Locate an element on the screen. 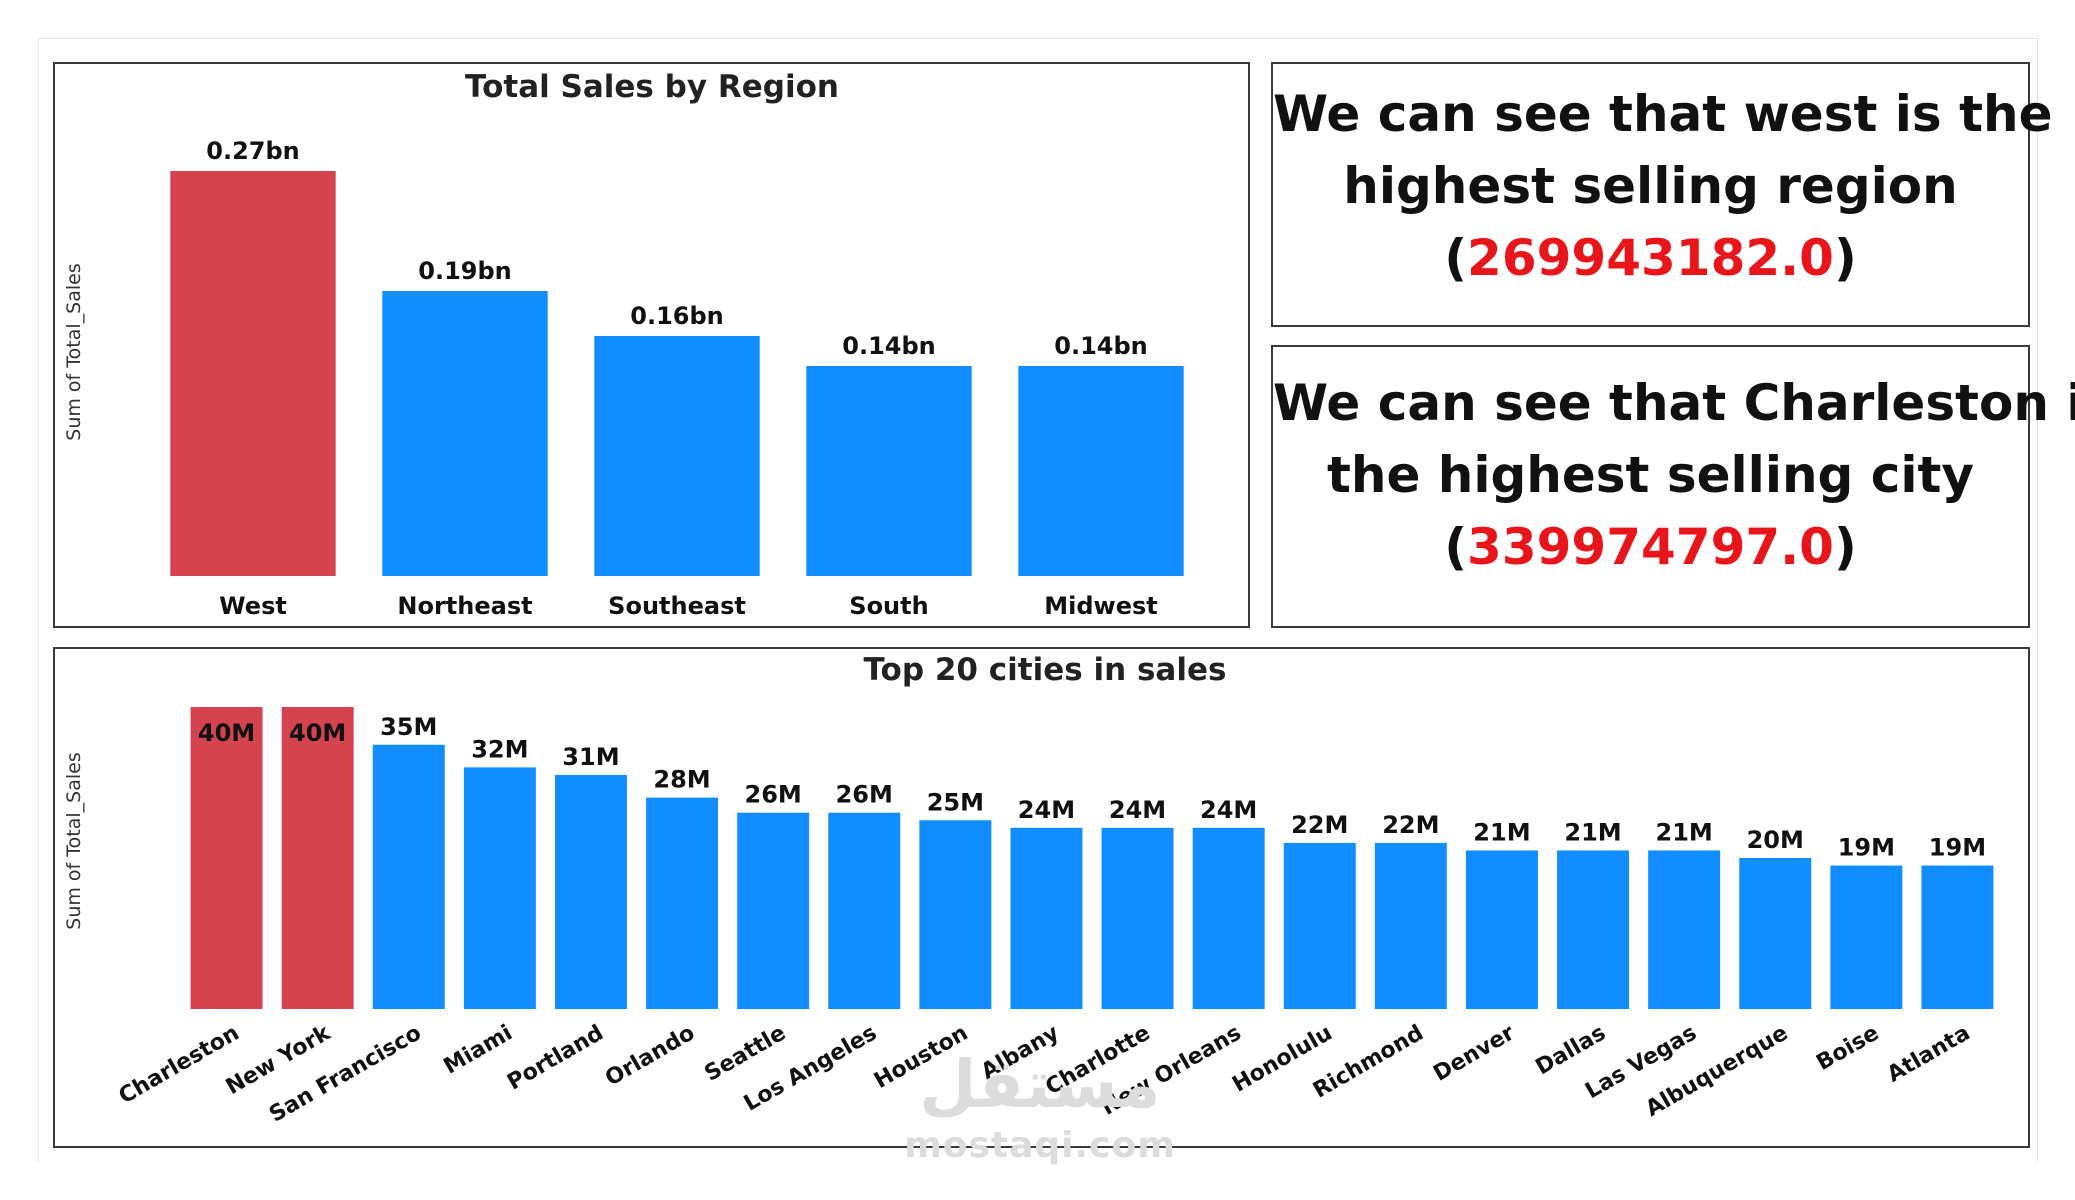 This screenshot has width=2075, height=1200. category-label: Orlando is located at coordinates (650, 1056).